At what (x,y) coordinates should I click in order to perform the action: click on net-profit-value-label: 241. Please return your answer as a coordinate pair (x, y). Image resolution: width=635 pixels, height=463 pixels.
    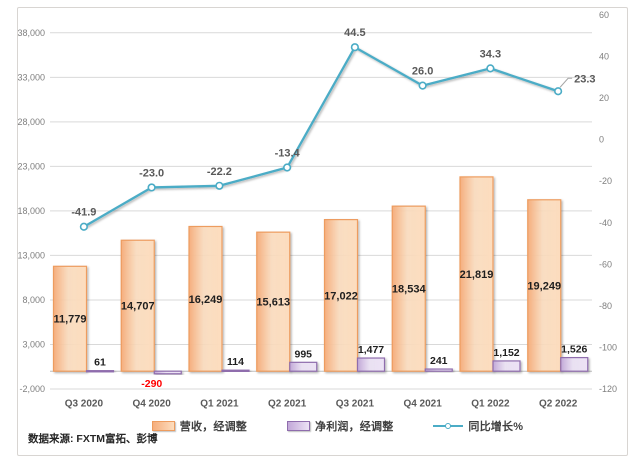
    Looking at the image, I should click on (439, 361).